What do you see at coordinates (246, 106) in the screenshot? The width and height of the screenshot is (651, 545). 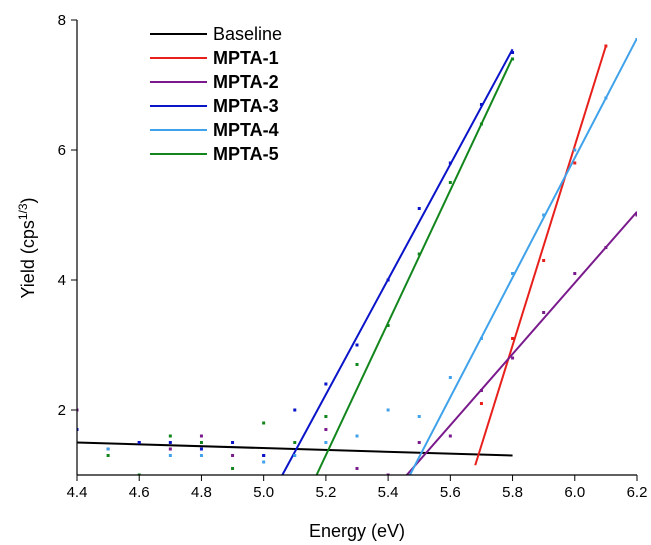 I see `legend-label-mpta-3: MPTA-3` at bounding box center [246, 106].